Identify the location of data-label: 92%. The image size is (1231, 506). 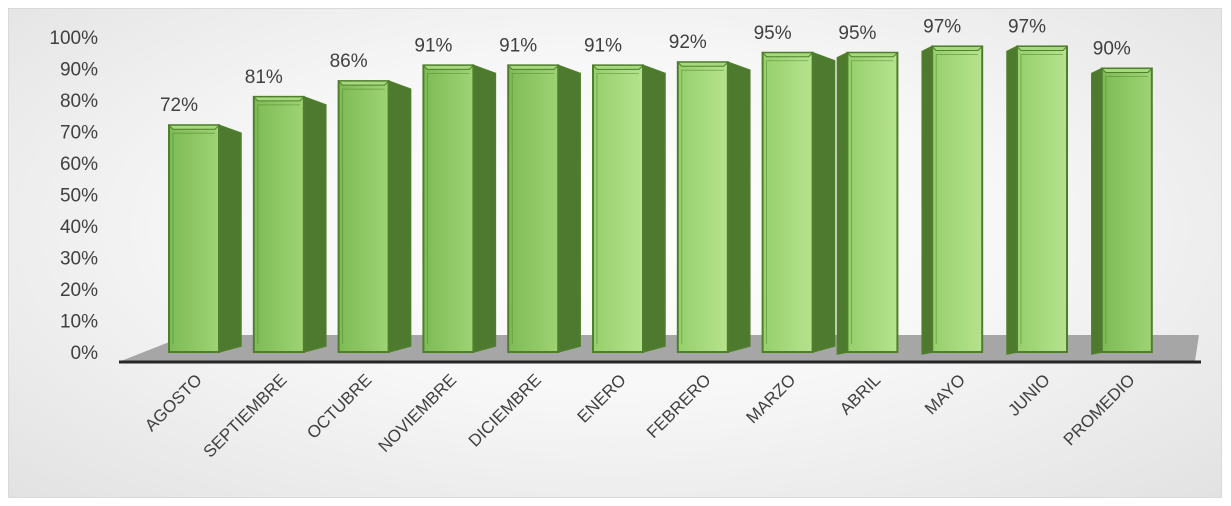
(688, 42).